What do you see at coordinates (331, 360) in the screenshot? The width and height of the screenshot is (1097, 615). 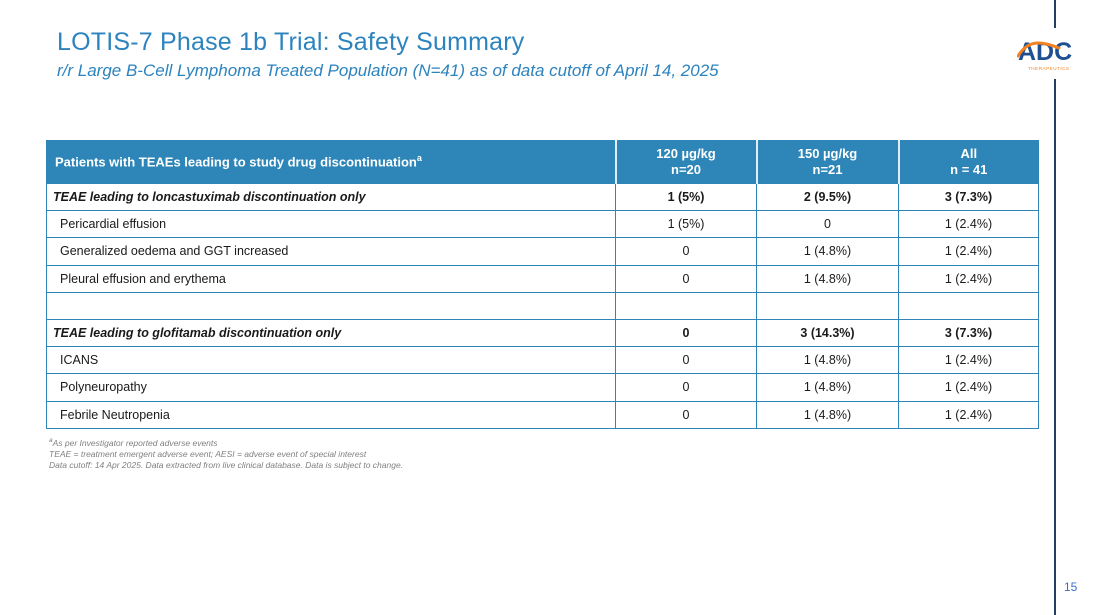 I see `row-label: ICANS` at bounding box center [331, 360].